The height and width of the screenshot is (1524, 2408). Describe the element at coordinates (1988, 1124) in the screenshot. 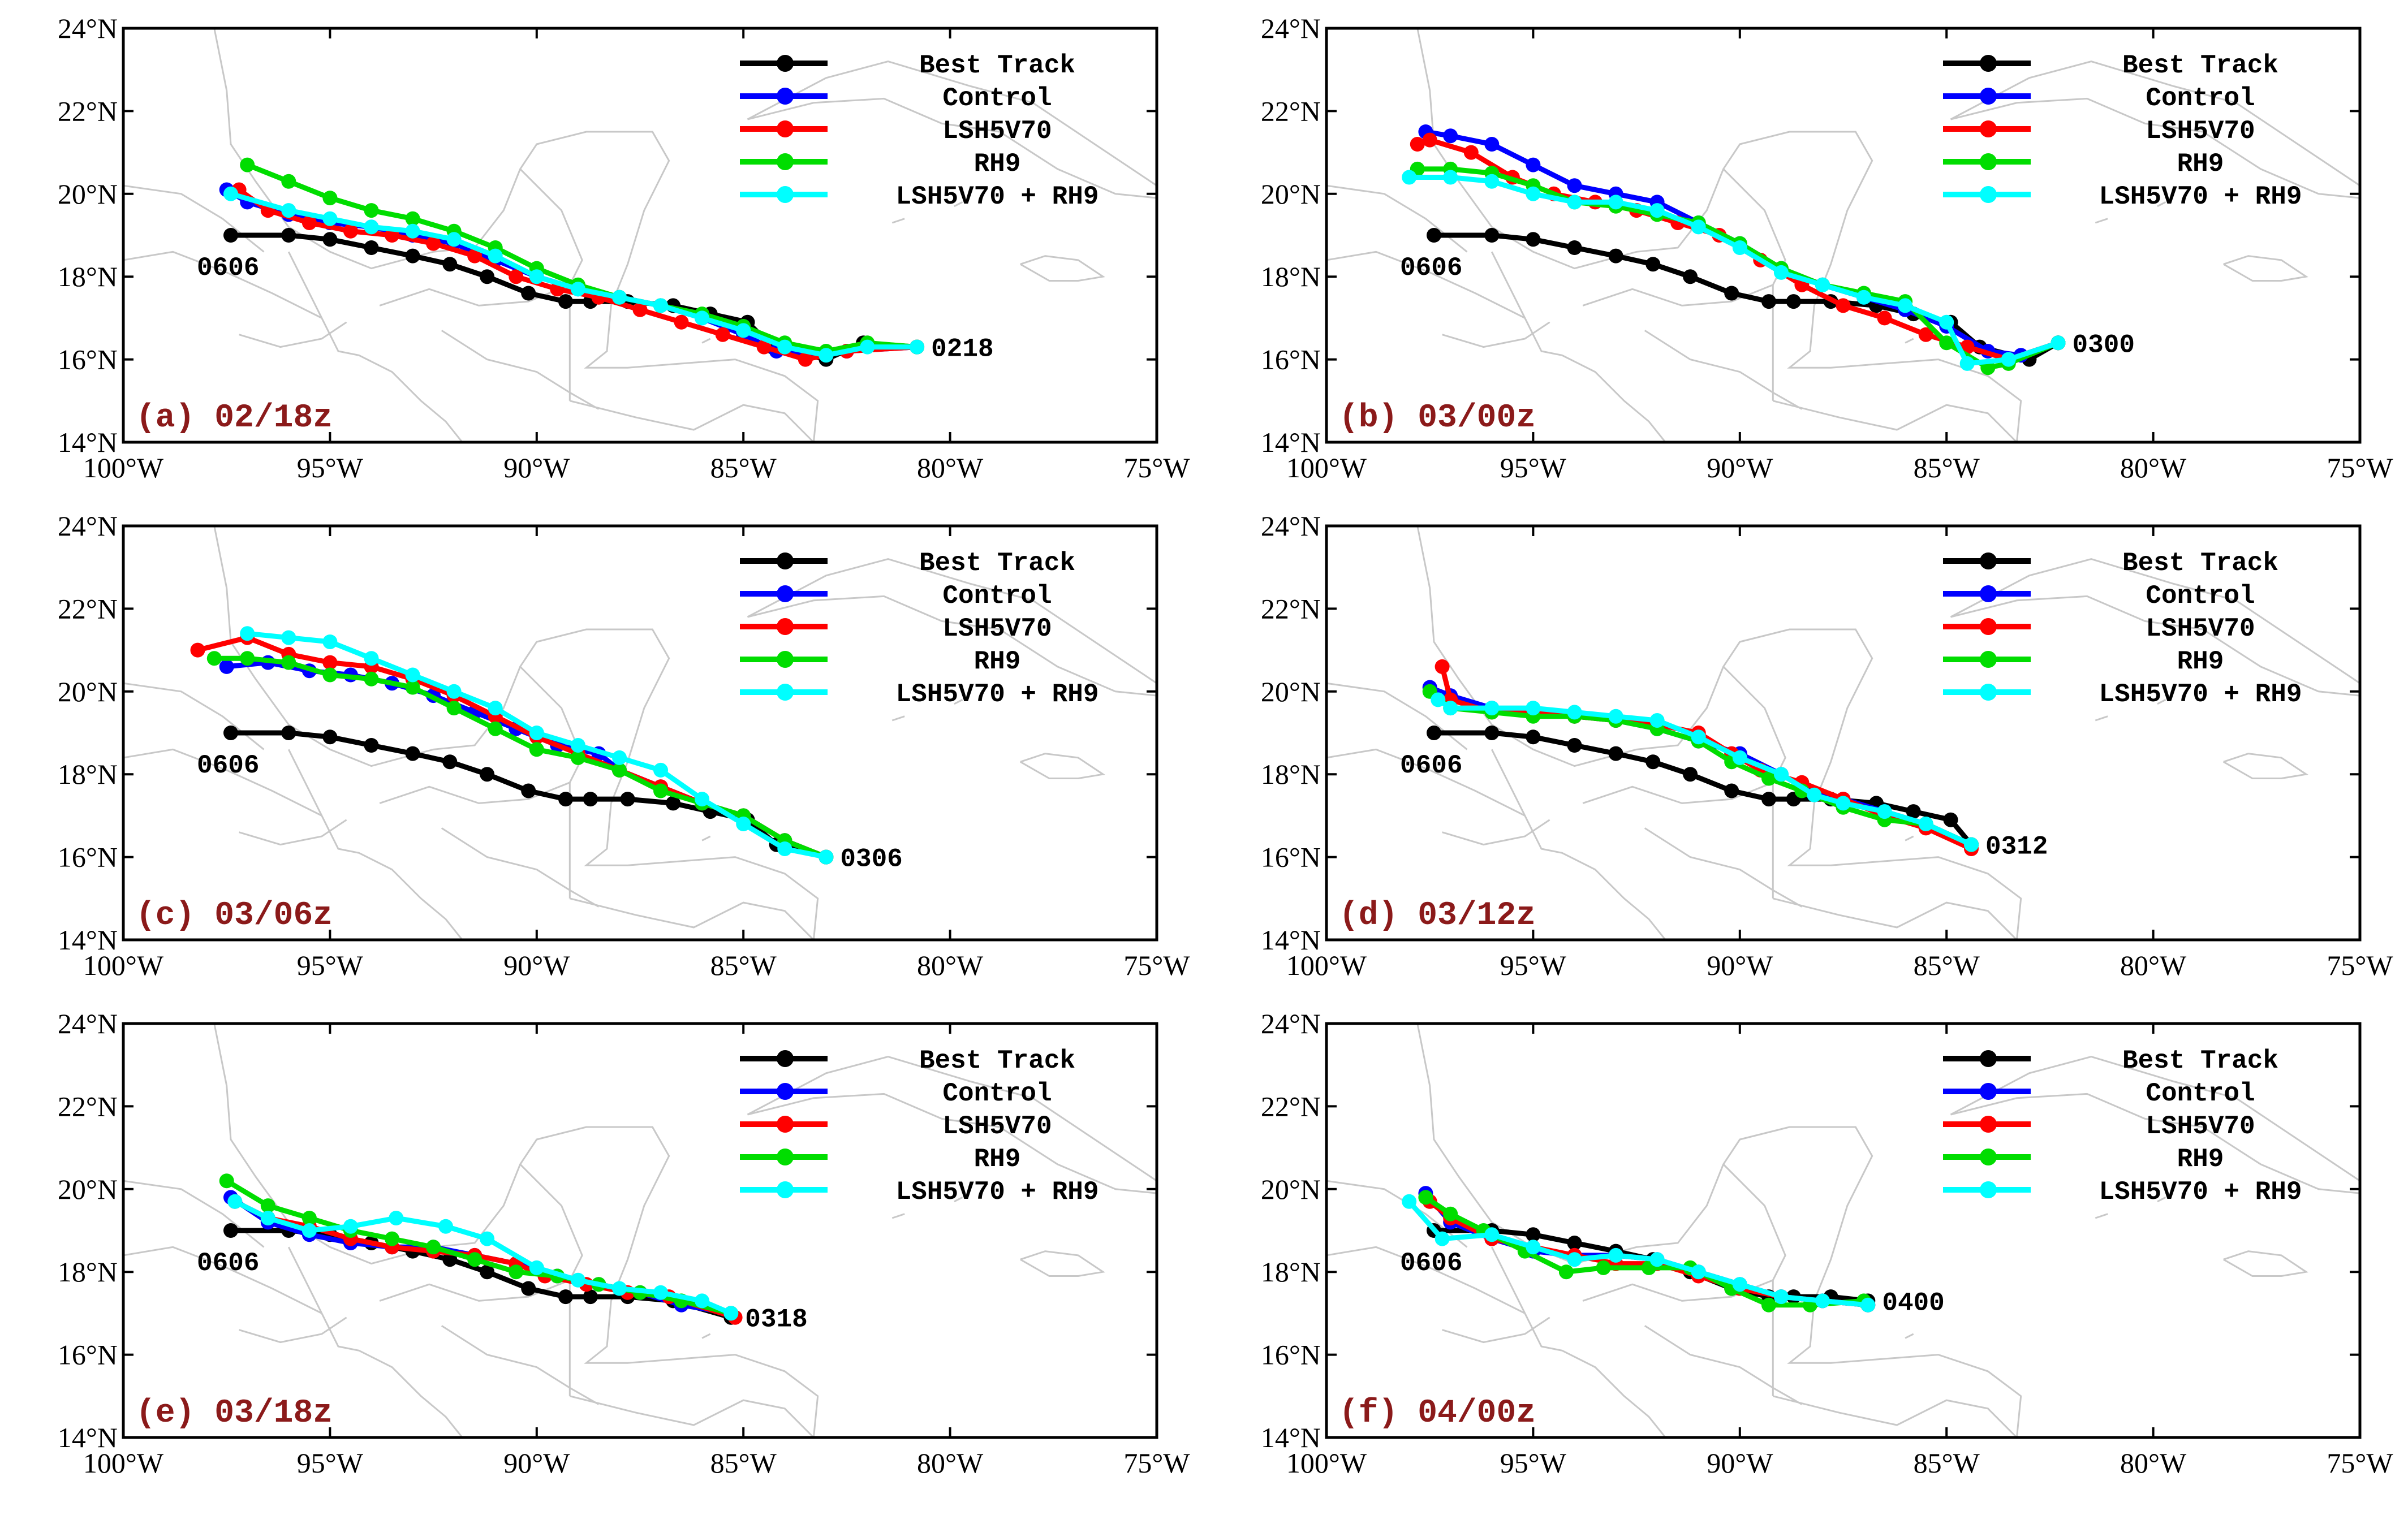

I see `legend-marker-lsh5v70` at that location.